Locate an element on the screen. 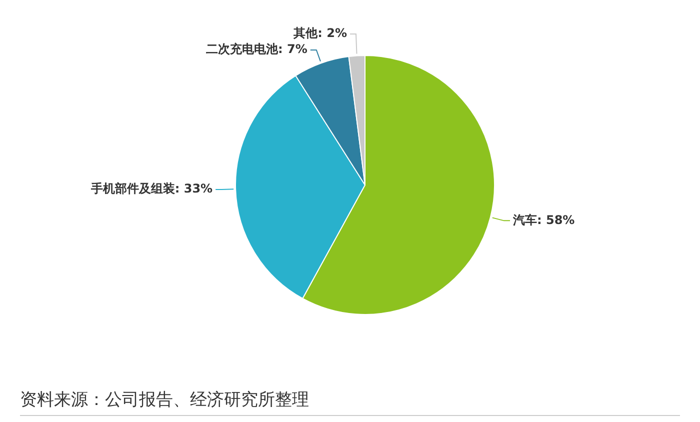 This screenshot has width=700, height=422. text: 资料来源：公司报告、经济研究所整理 is located at coordinates (165, 400).